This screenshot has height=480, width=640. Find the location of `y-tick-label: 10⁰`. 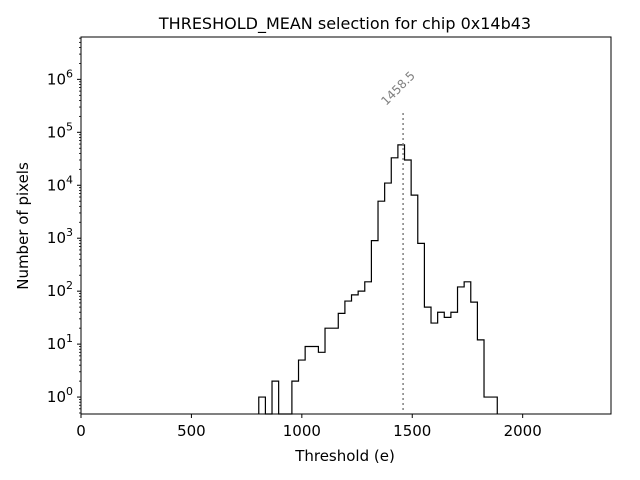

y-tick-label: 10⁰ is located at coordinates (60, 395).